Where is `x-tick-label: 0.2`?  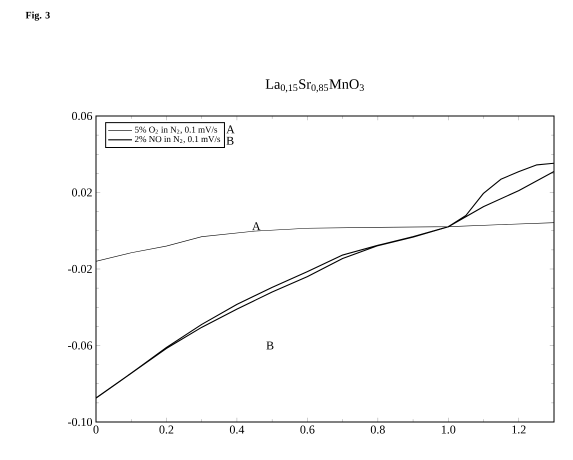 x-tick-label: 0.2 is located at coordinates (166, 430).